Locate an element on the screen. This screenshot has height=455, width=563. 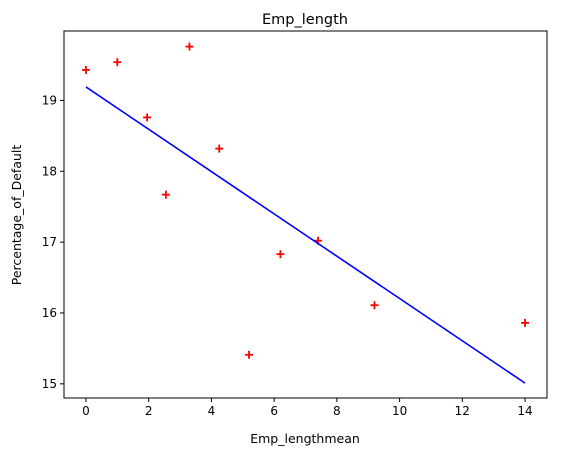
x-tick-label: 12 is located at coordinates (462, 411).